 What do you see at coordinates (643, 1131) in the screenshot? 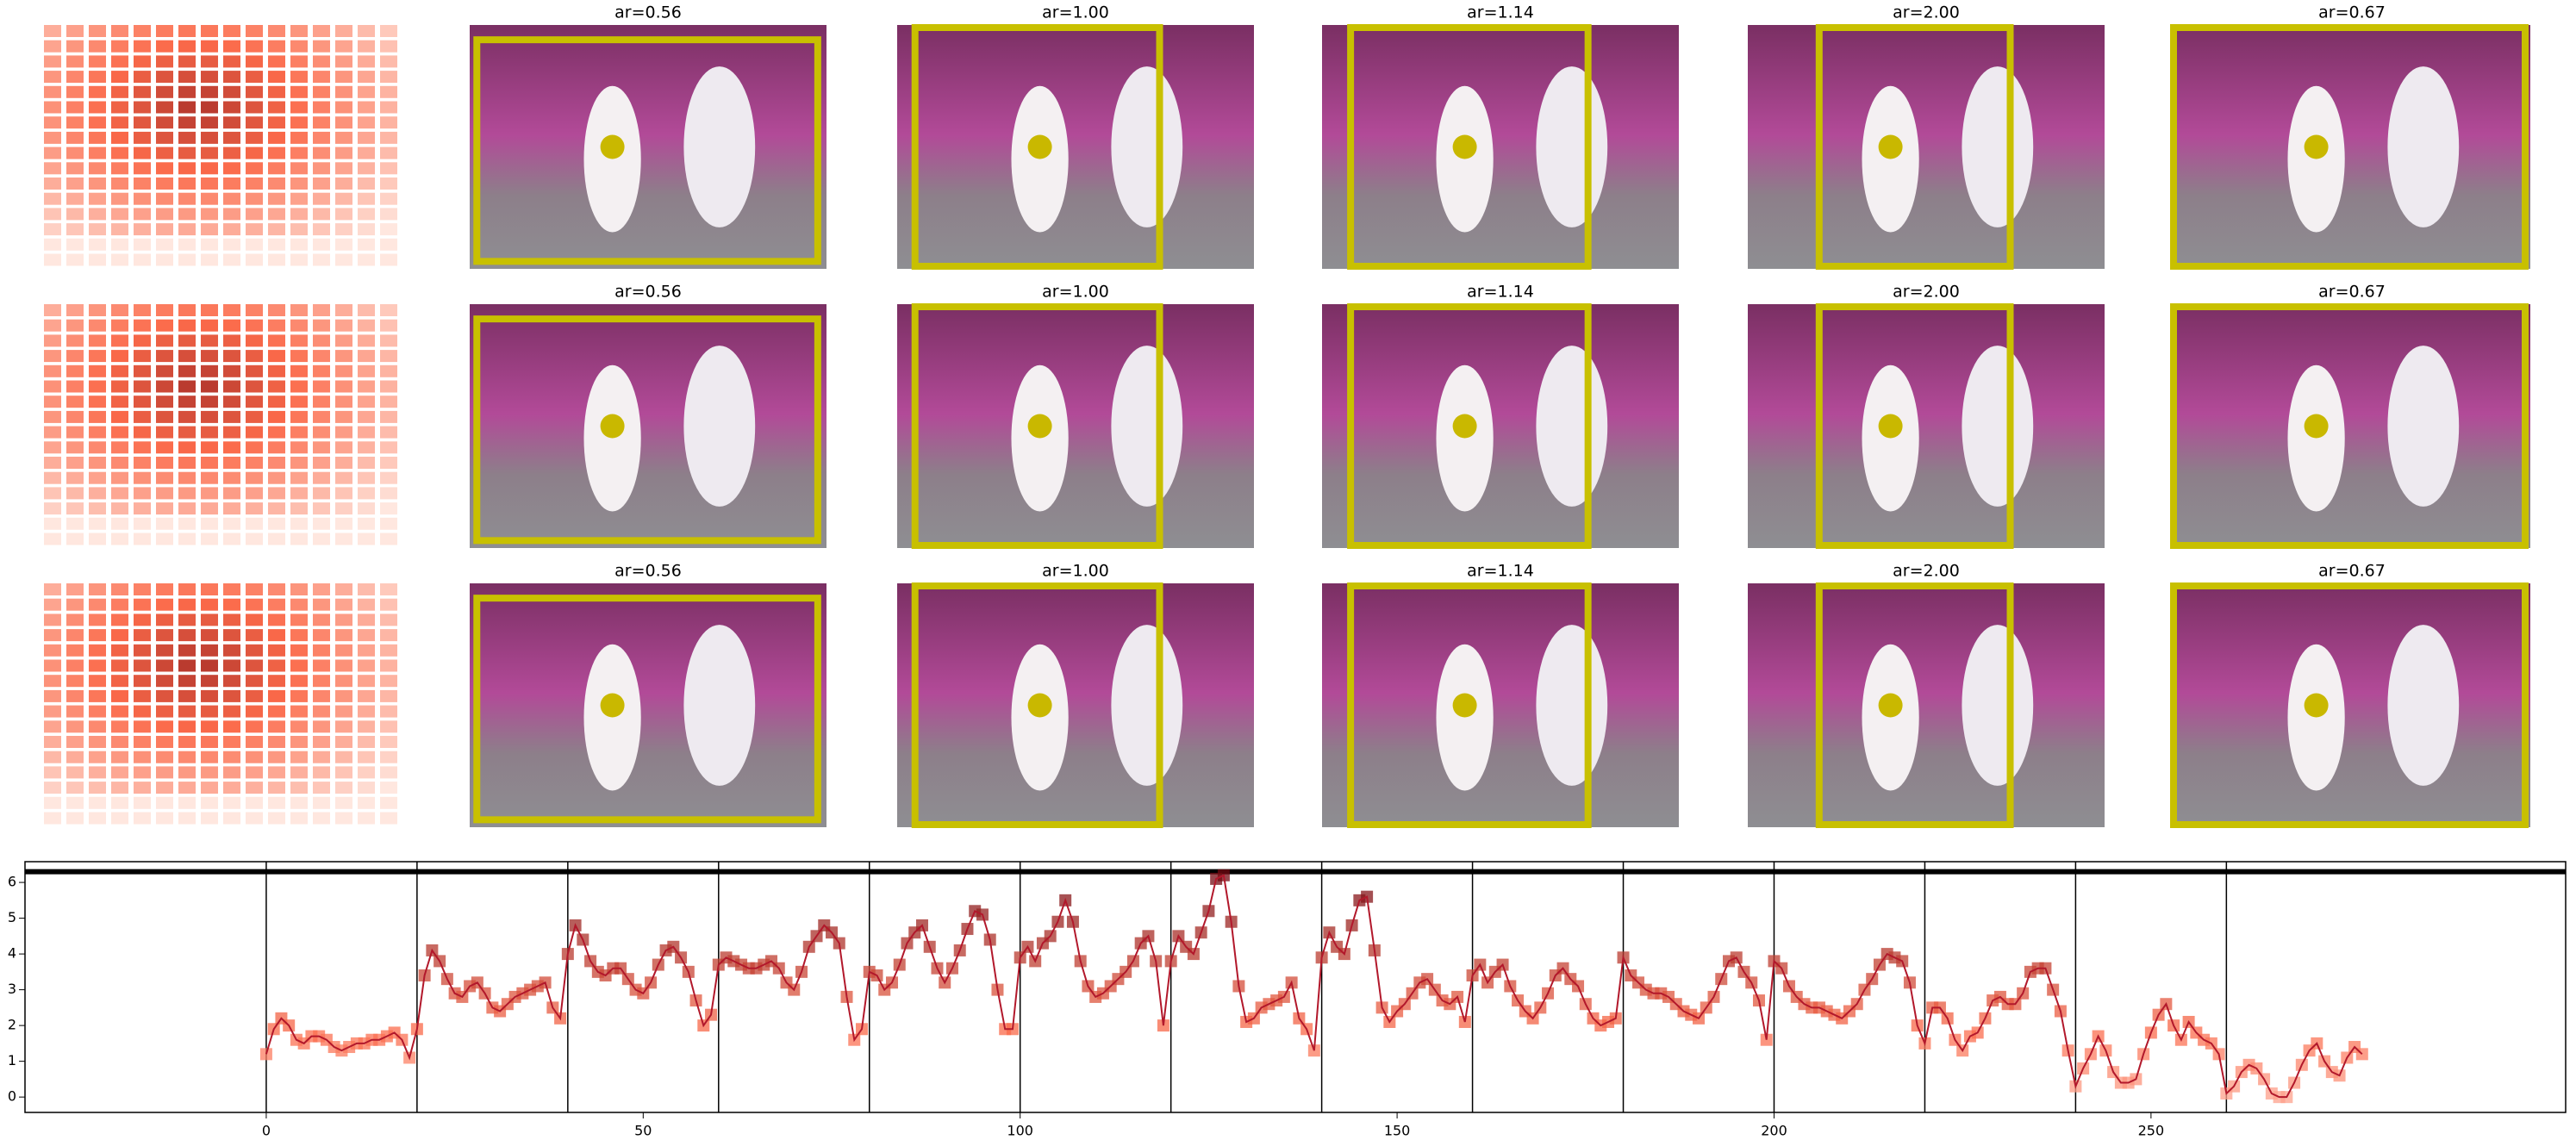
I see `x-tick-label: 50` at bounding box center [643, 1131].